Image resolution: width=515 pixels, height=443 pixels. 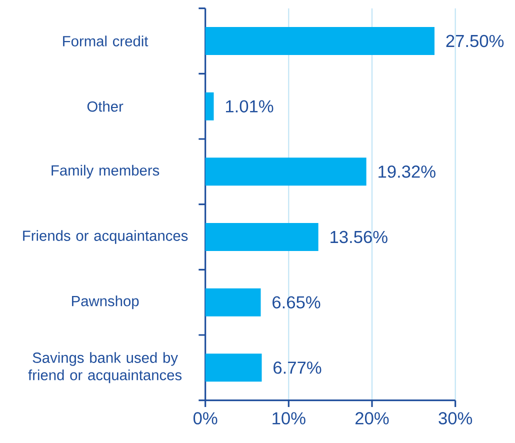 What do you see at coordinates (250, 106) in the screenshot?
I see `data-label: 1.01%` at bounding box center [250, 106].